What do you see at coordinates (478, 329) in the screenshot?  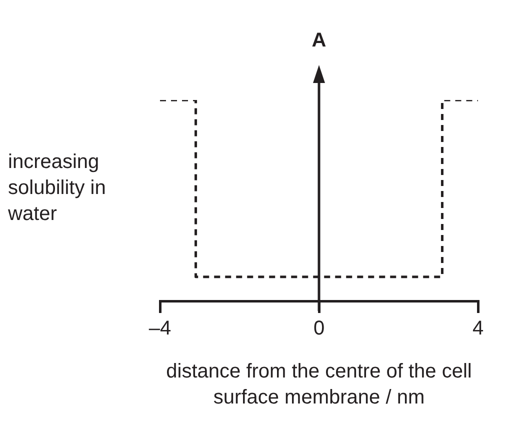 I see `x-tick-label: 4` at bounding box center [478, 329].